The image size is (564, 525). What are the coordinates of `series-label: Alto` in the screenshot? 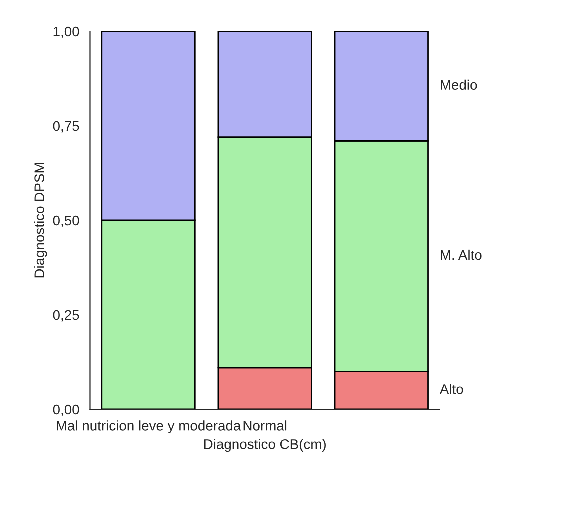 It's located at (452, 389).